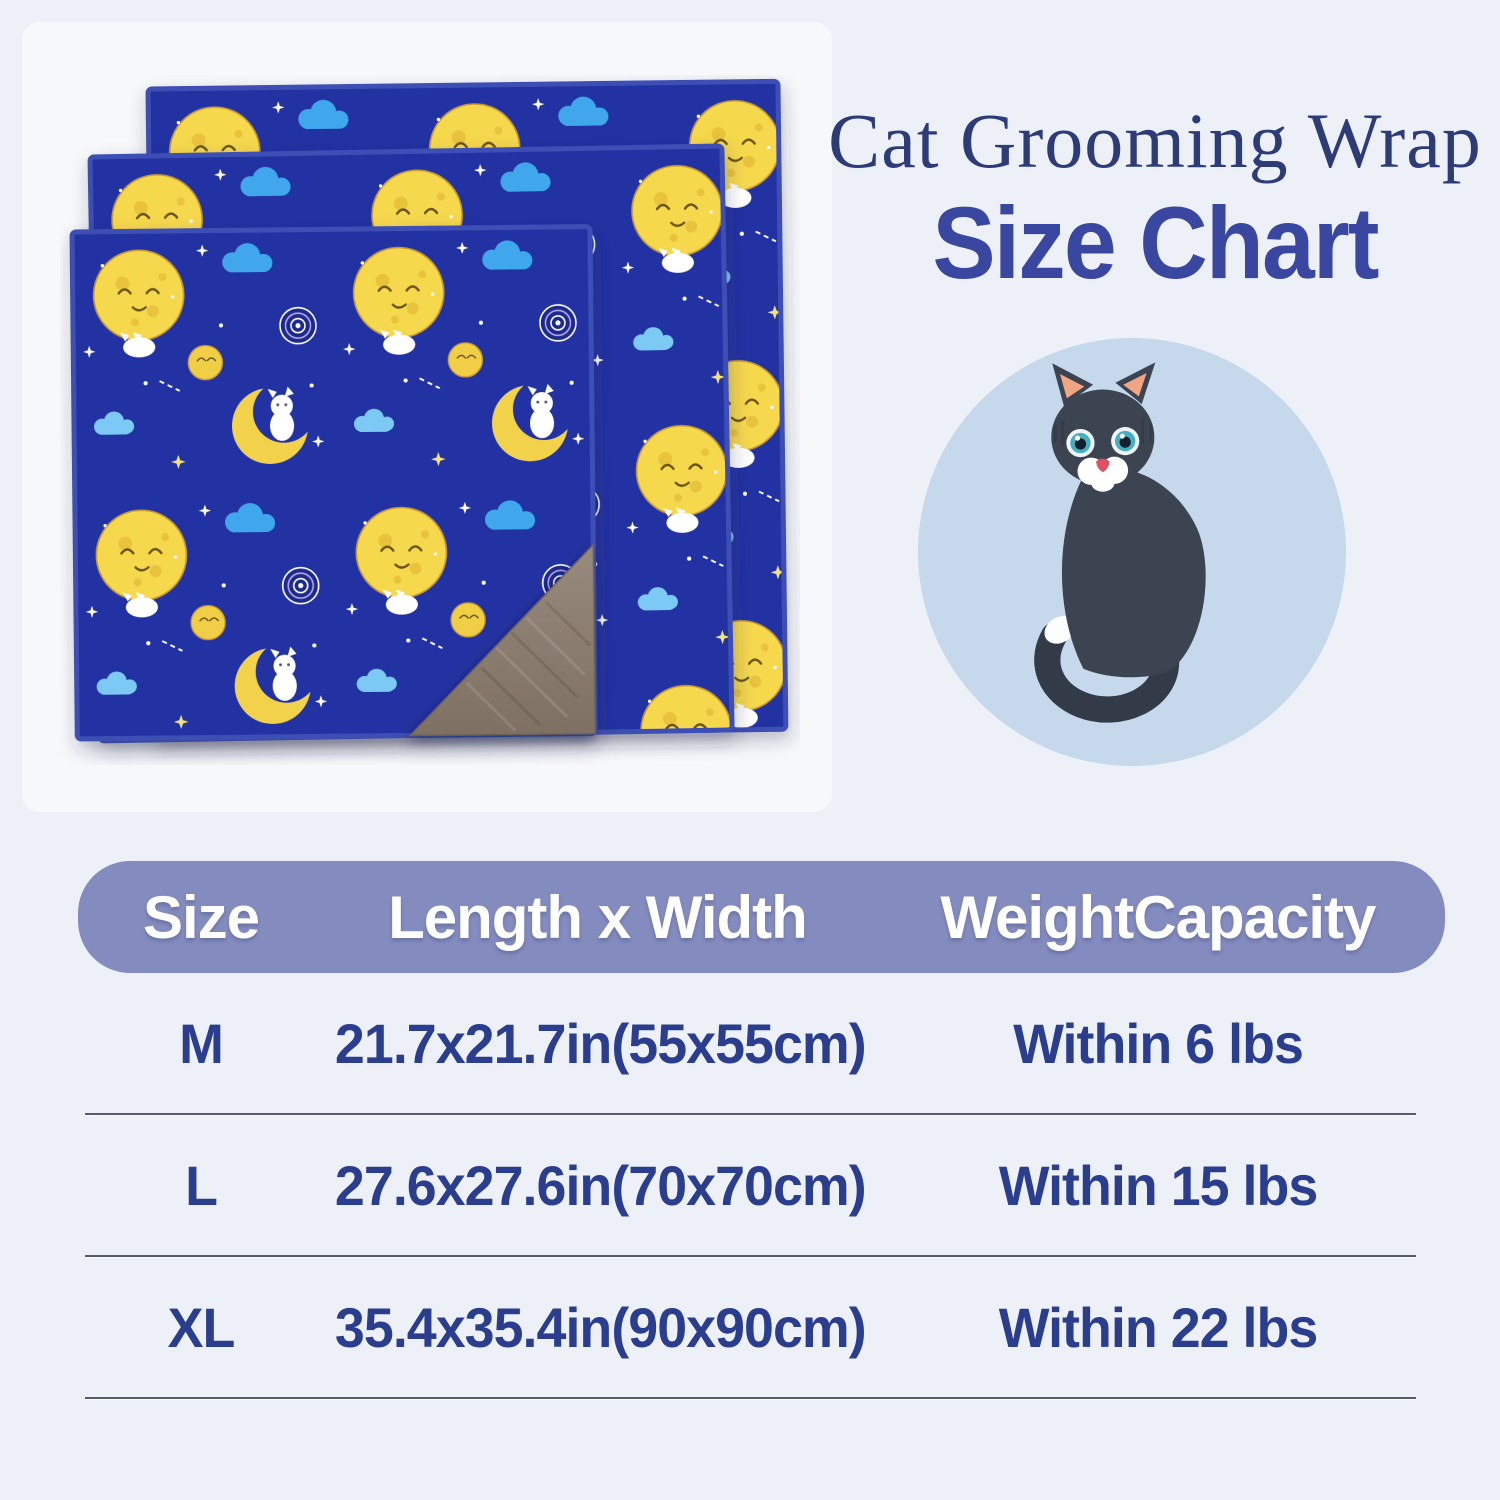 This screenshot has height=1500, width=1500. What do you see at coordinates (201, 1327) in the screenshot?
I see `cell-size: XL` at bounding box center [201, 1327].